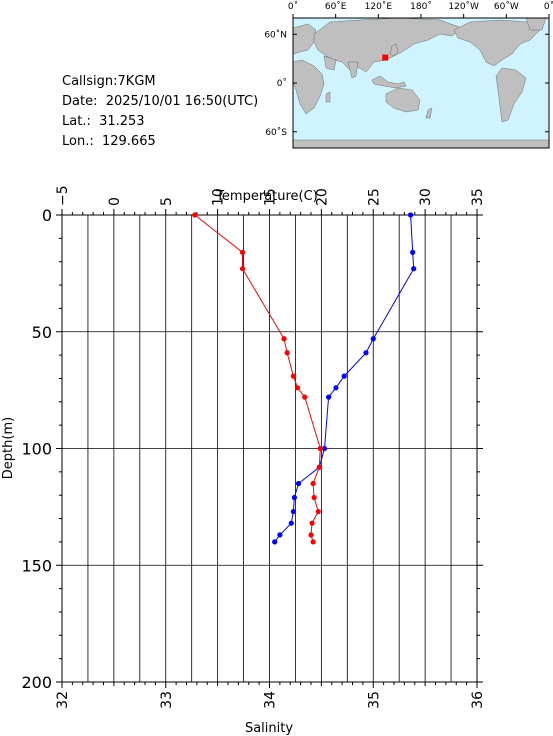  Describe the element at coordinates (385, 57) in the screenshot. I see `station-marker` at that location.